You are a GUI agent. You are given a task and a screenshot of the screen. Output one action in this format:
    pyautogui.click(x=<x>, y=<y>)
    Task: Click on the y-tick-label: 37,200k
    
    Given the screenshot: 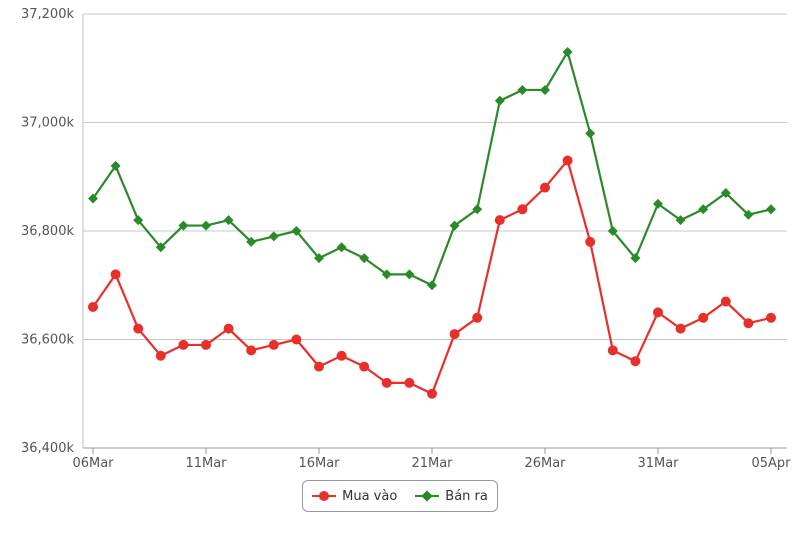 What is the action you would take?
    pyautogui.click(x=47, y=14)
    